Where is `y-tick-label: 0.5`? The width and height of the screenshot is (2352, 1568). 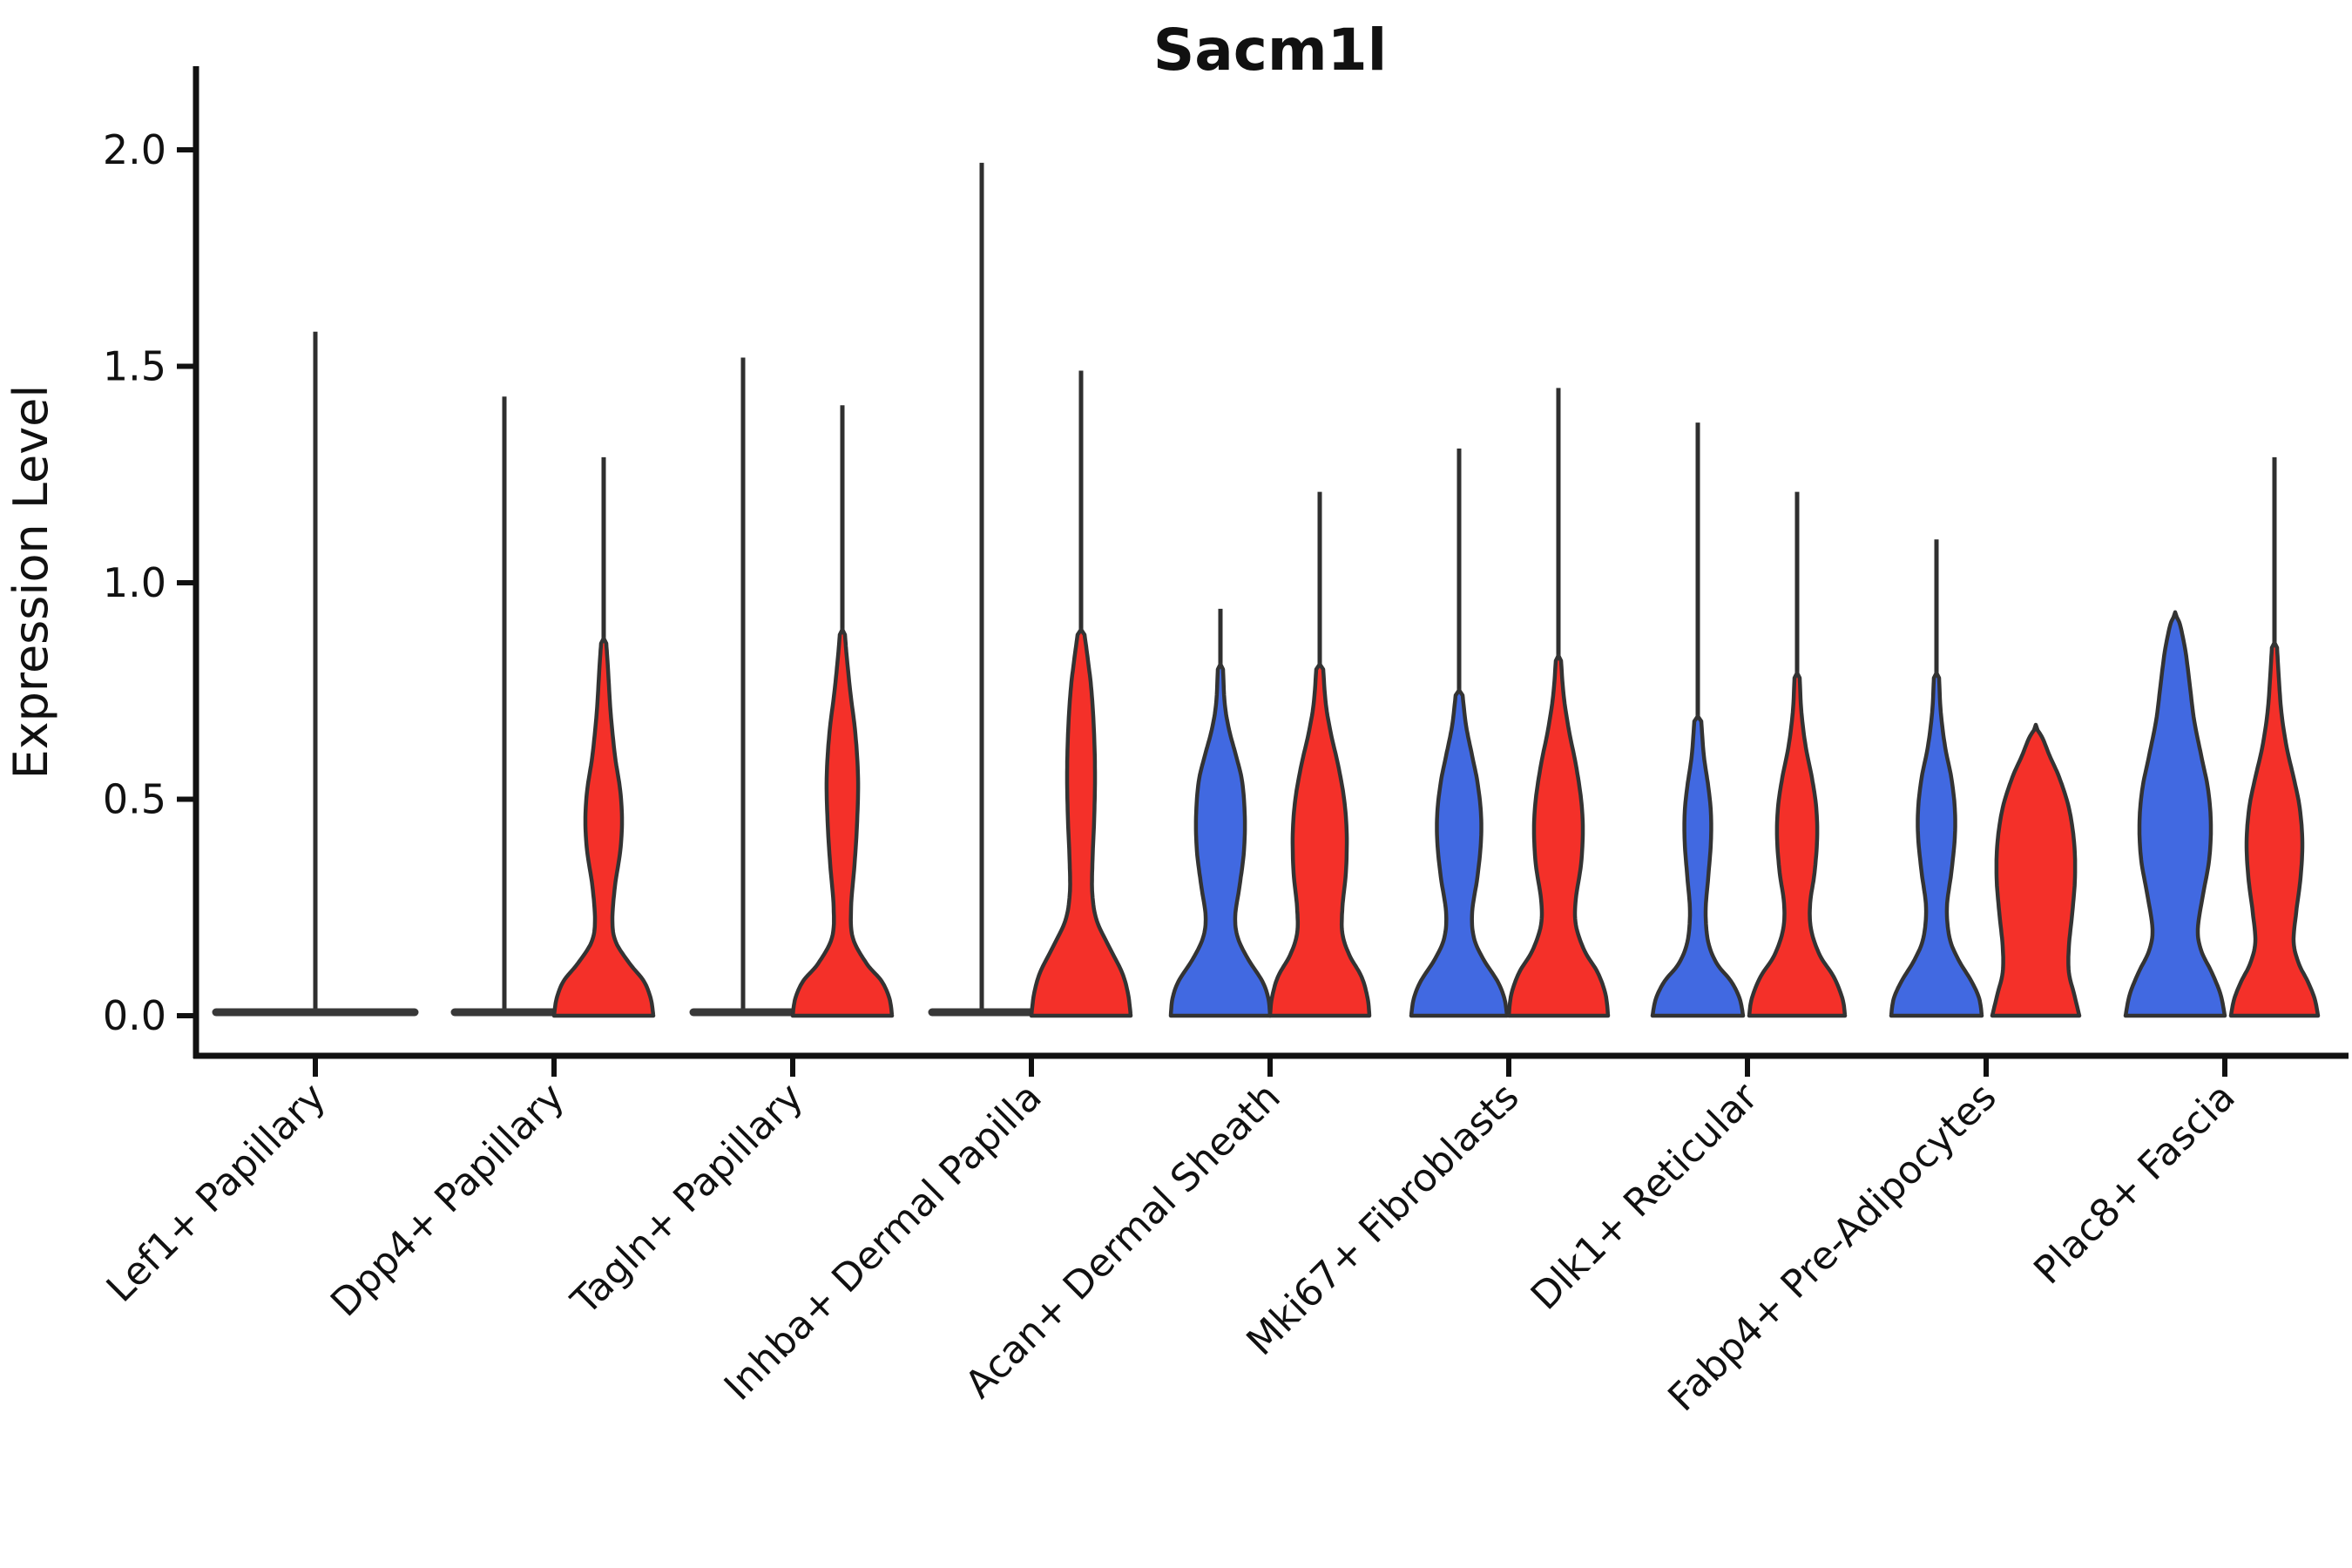
y-tick-label: 0.5 is located at coordinates (134, 800).